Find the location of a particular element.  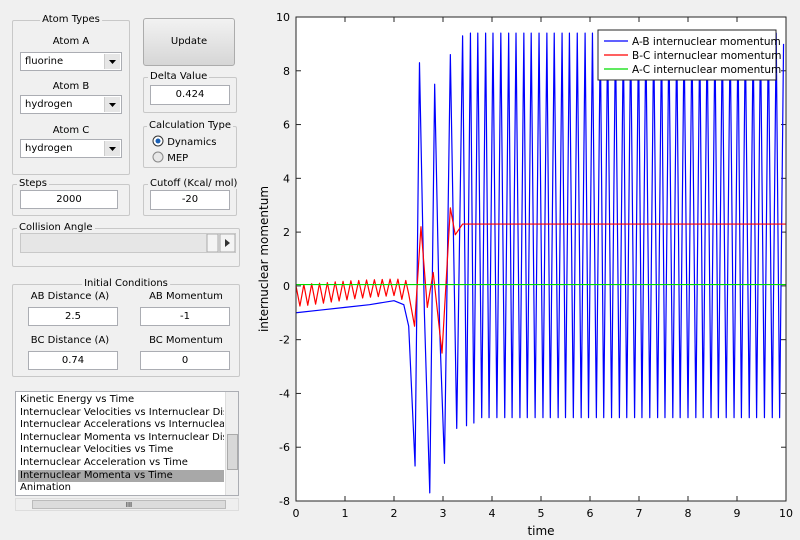

scroll-thumb is located at coordinates (232, 452).